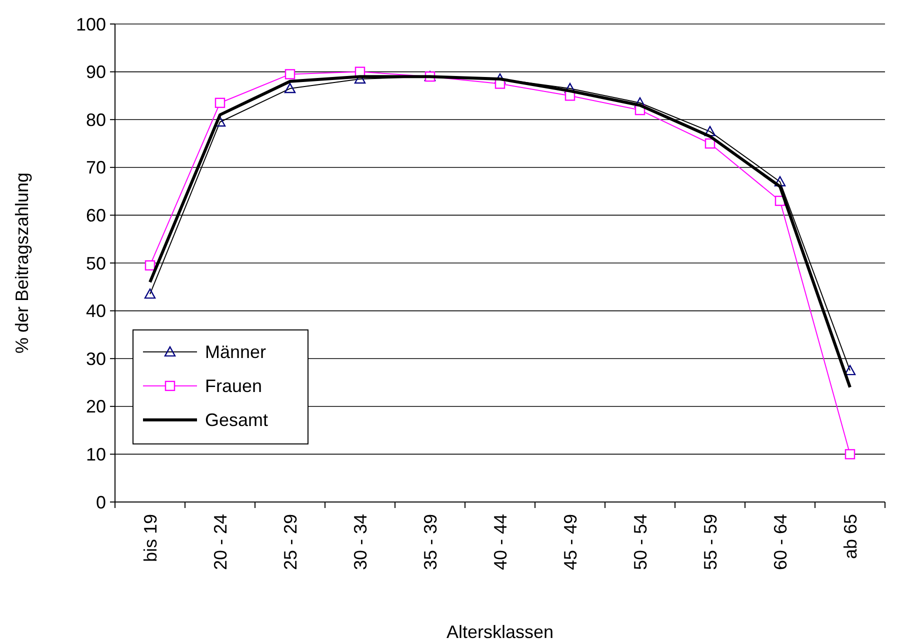 This screenshot has width=897, height=642. What do you see at coordinates (22, 263) in the screenshot?
I see `y-axis-title: % der Beitragszahlung` at bounding box center [22, 263].